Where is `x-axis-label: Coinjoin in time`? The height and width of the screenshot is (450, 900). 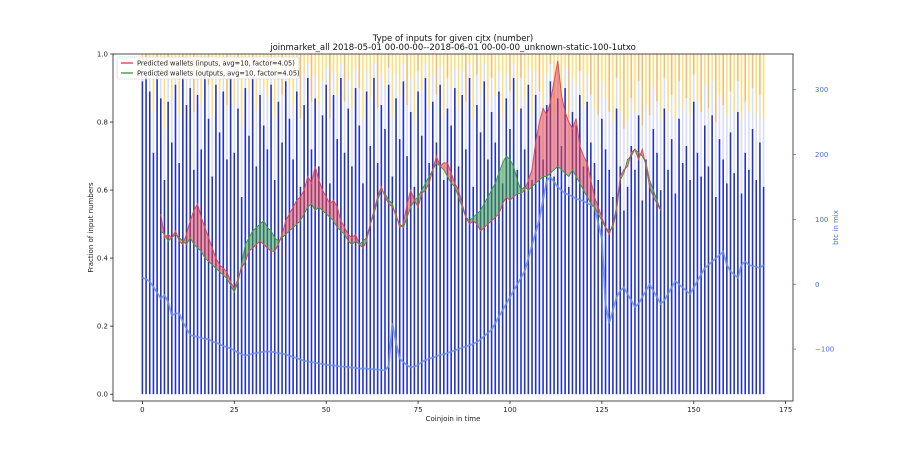
x-axis-label: Coinjoin in time is located at coordinates (453, 419).